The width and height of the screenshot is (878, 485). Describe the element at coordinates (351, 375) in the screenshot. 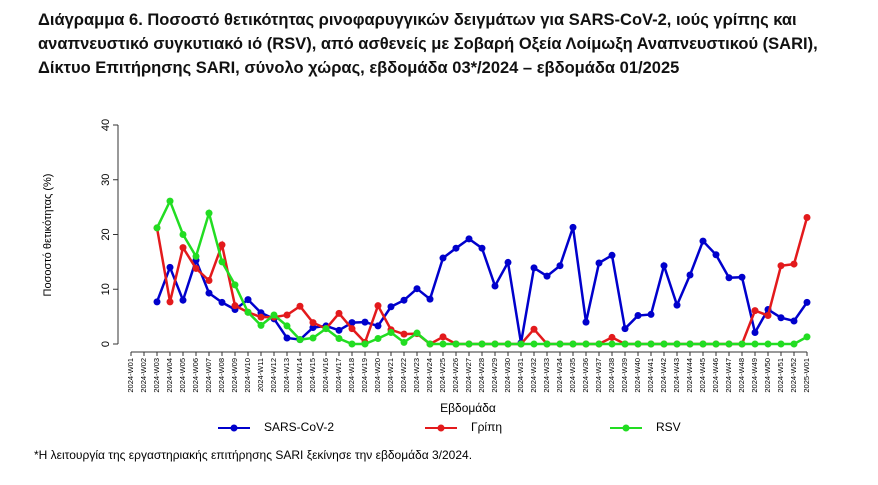

I see `x-tick-label: 2024-W18` at that location.